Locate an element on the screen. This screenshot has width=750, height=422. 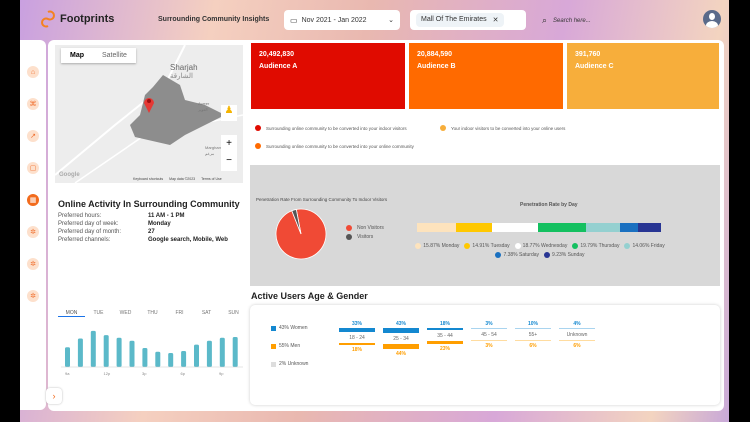
tab-mon: MON is located at coordinates (71, 313).